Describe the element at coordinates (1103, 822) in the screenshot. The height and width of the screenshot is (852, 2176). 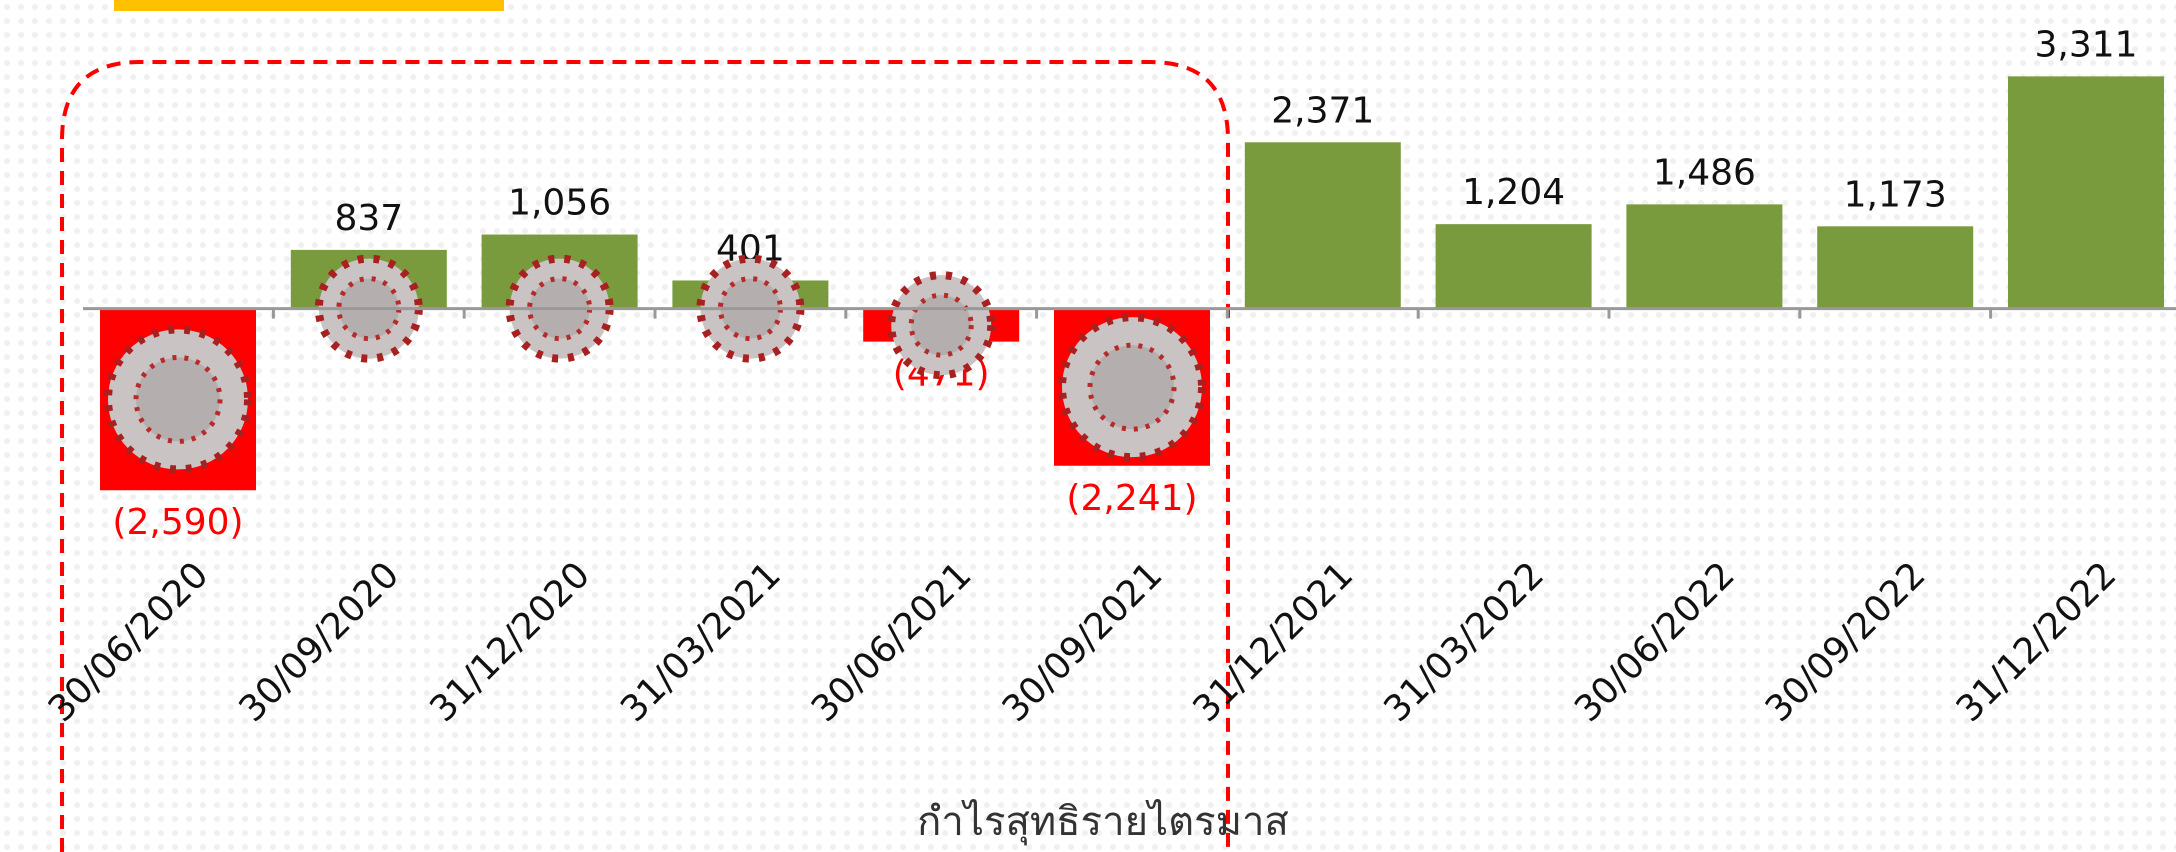
I see `x-axis-title: กำไรสุทธิรายไตรมาส` at that location.